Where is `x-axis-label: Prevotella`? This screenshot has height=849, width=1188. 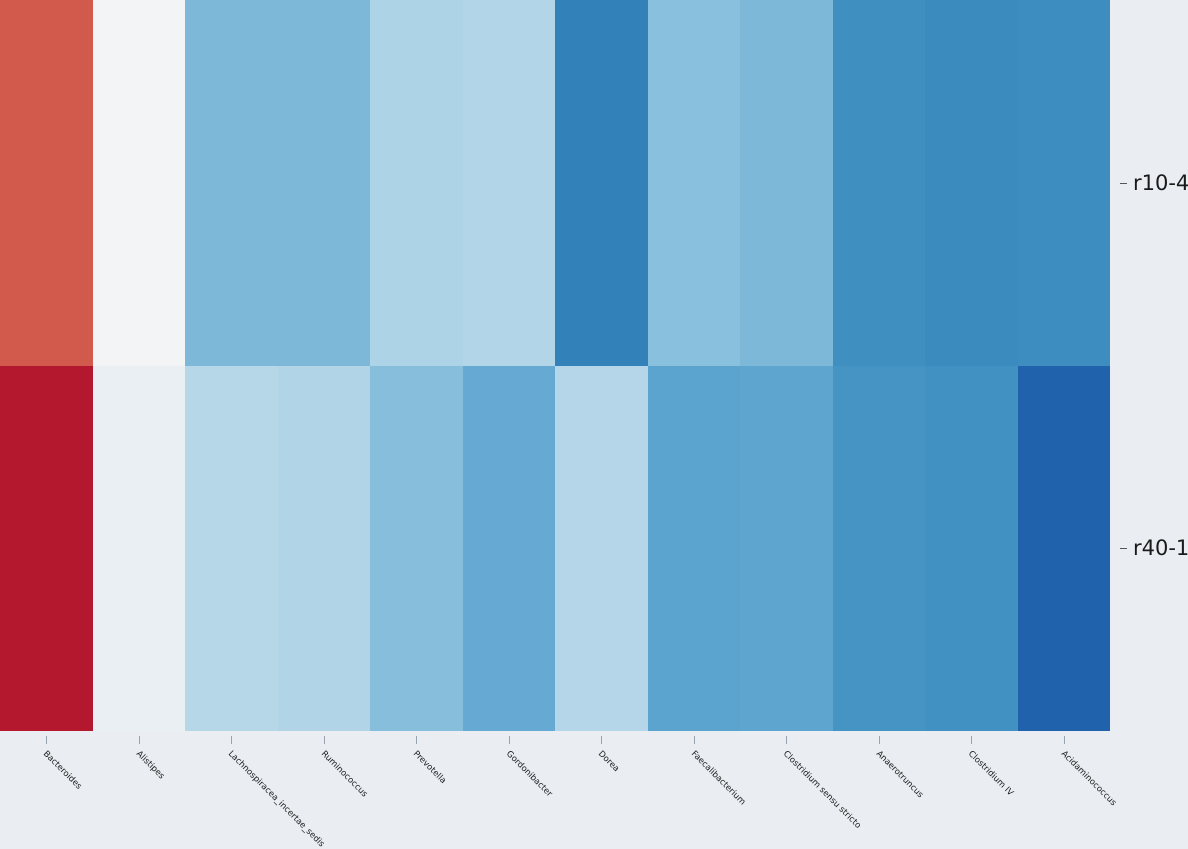 x-axis-label: Prevotella is located at coordinates (429, 767).